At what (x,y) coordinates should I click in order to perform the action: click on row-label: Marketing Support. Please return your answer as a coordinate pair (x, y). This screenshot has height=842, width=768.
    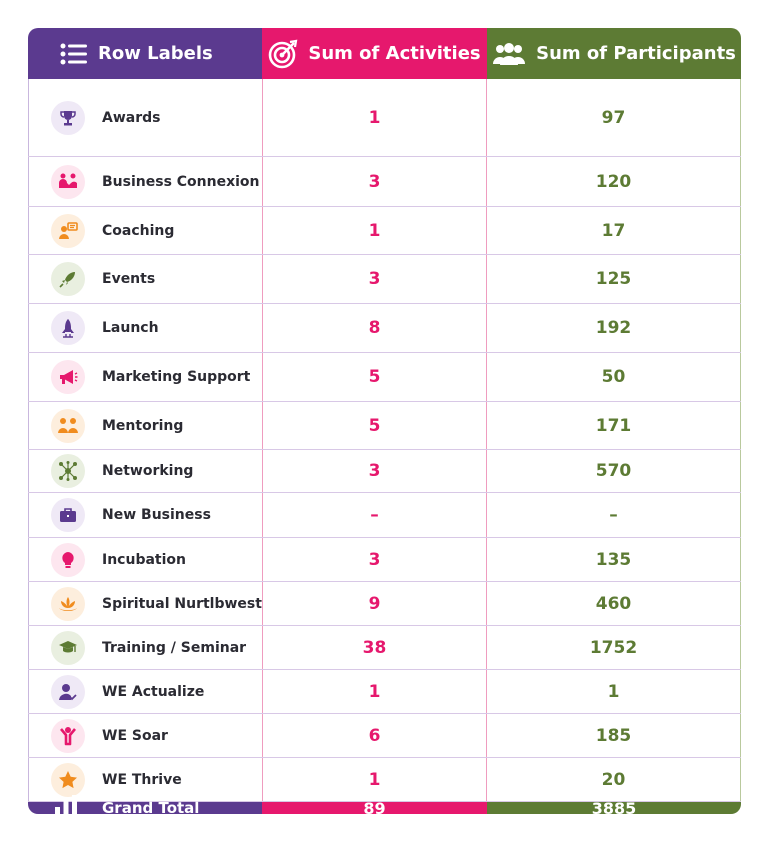
    Looking at the image, I should click on (176, 377).